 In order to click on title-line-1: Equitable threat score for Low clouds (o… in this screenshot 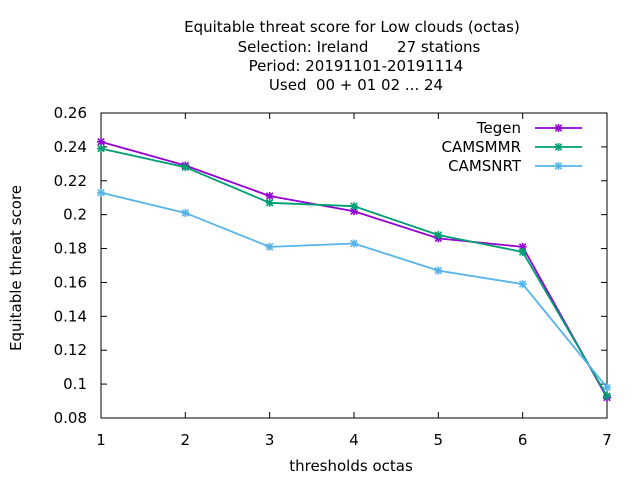, I will do `click(352, 27)`.